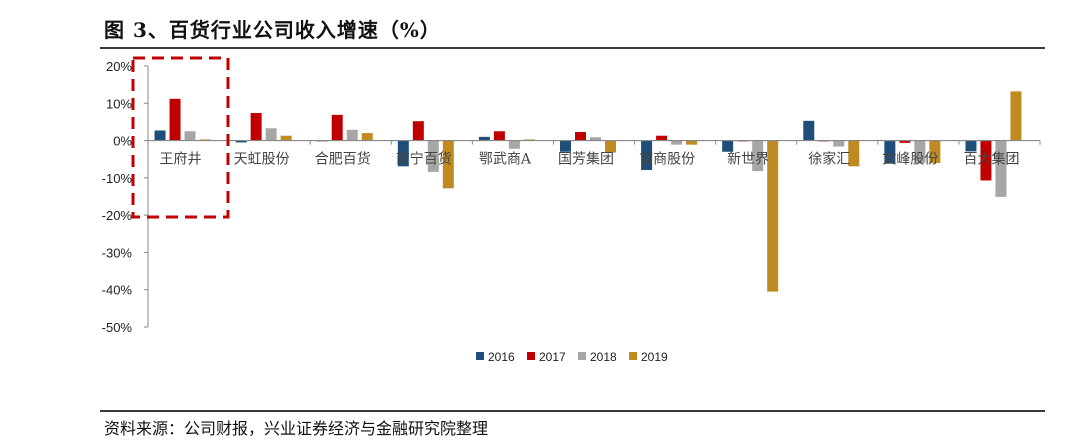 The image size is (1080, 441). Describe the element at coordinates (286, 138) in the screenshot. I see `bar-2019-天虹股份` at that location.